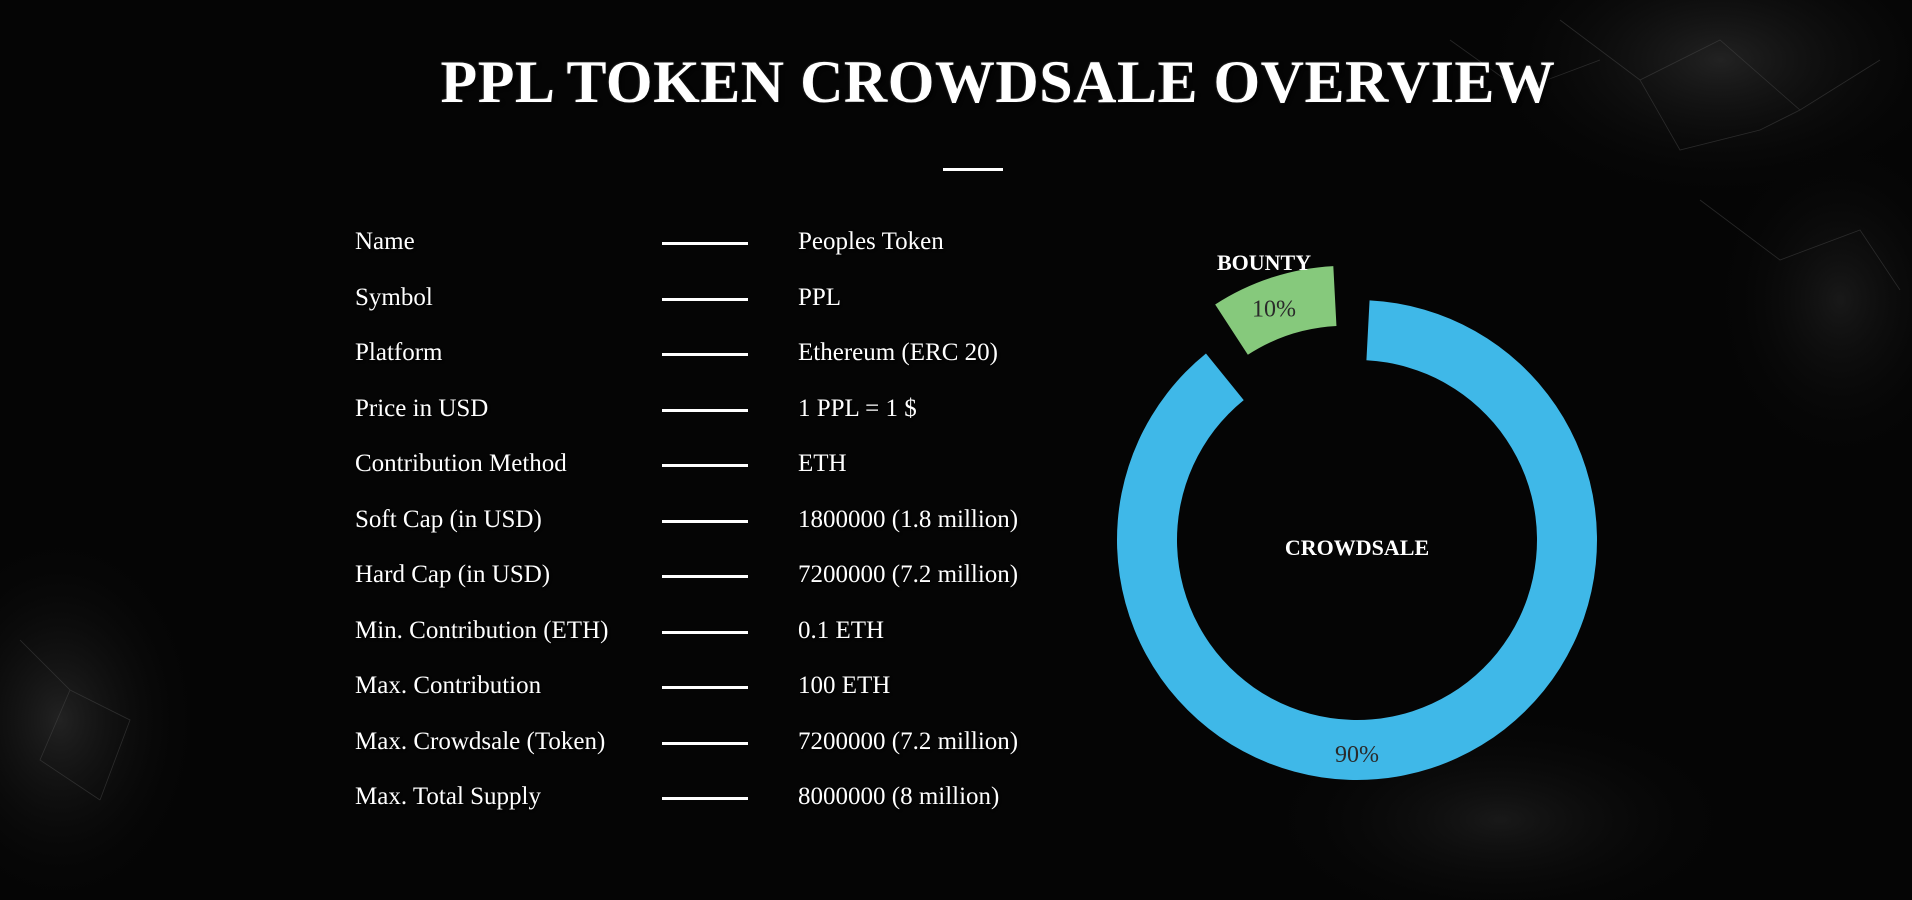 The width and height of the screenshot is (1912, 900). Describe the element at coordinates (844, 685) in the screenshot. I see `detail-value: 100 ETH` at that location.